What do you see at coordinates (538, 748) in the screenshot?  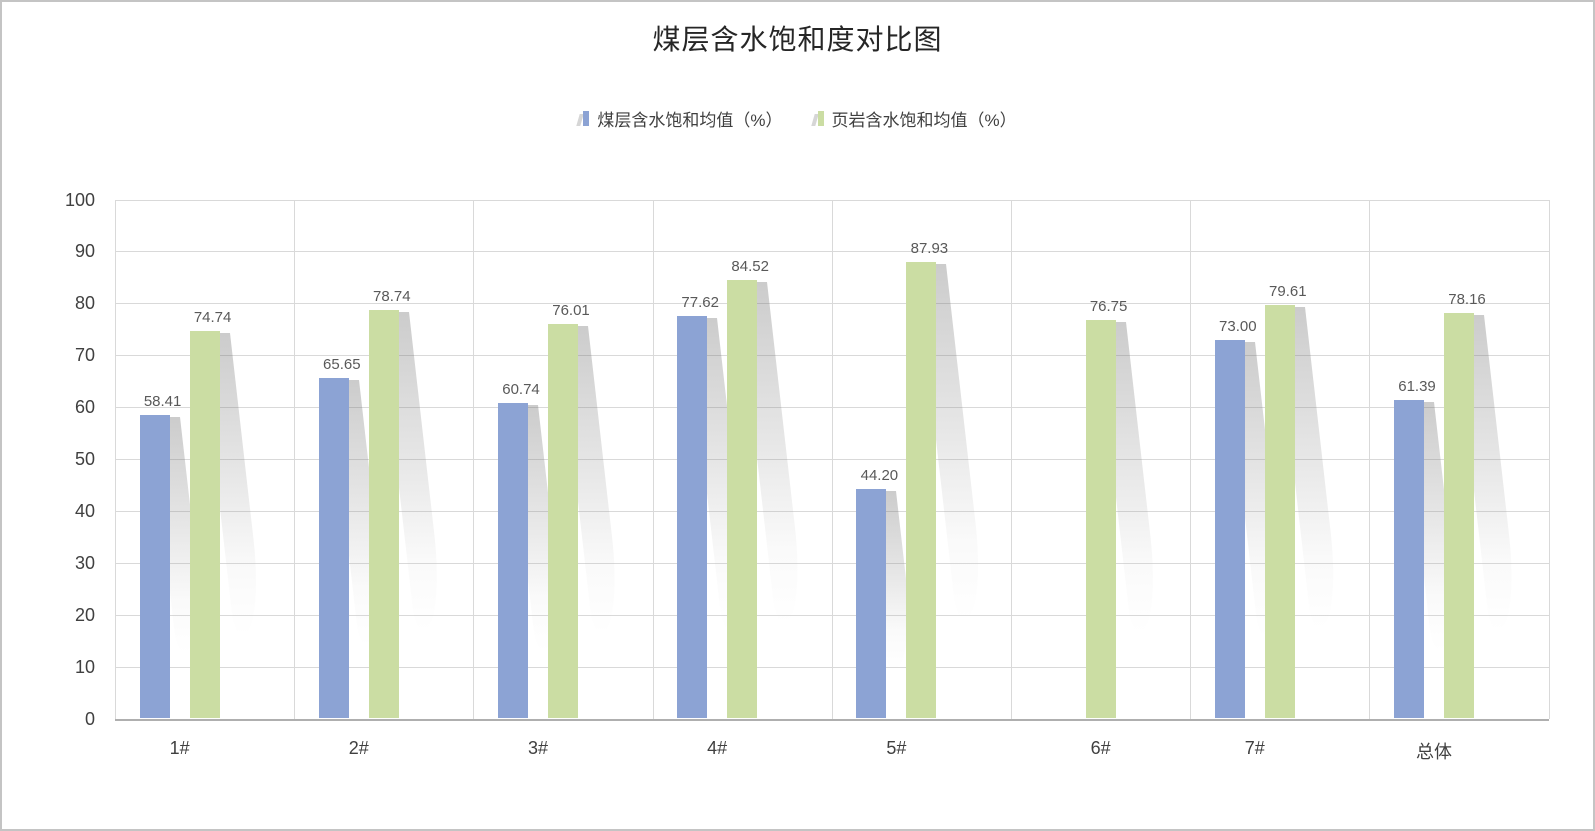 I see `category-label: 3#` at bounding box center [538, 748].